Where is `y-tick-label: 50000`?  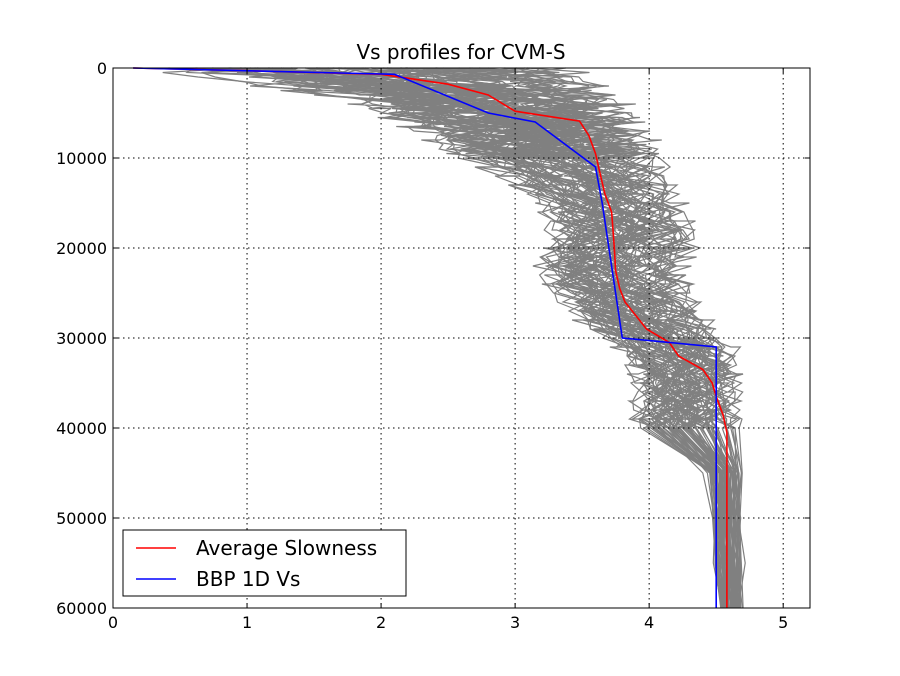 y-tick-label: 50000 is located at coordinates (81, 518).